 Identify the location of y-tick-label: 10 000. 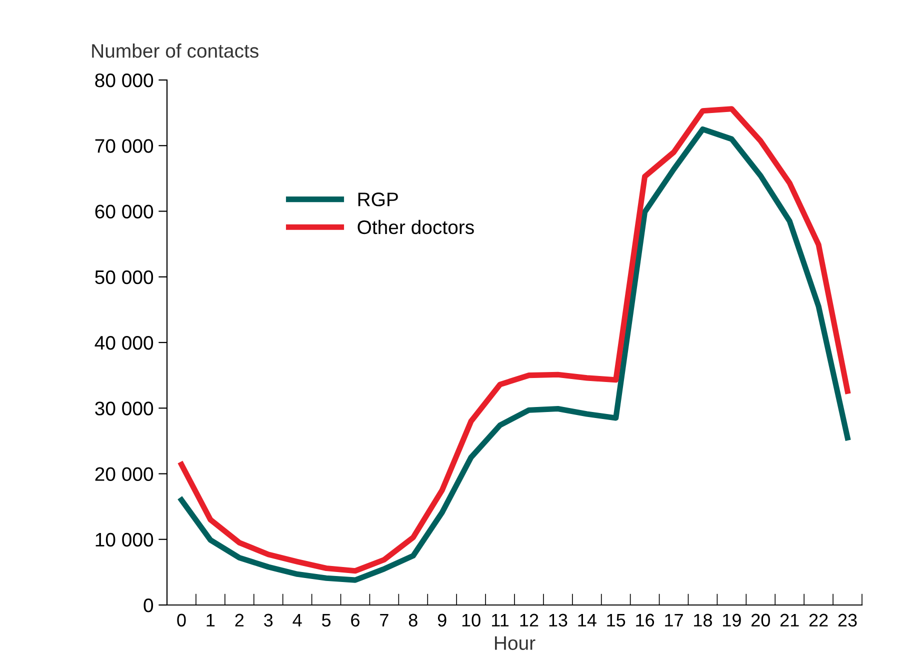
(125, 539).